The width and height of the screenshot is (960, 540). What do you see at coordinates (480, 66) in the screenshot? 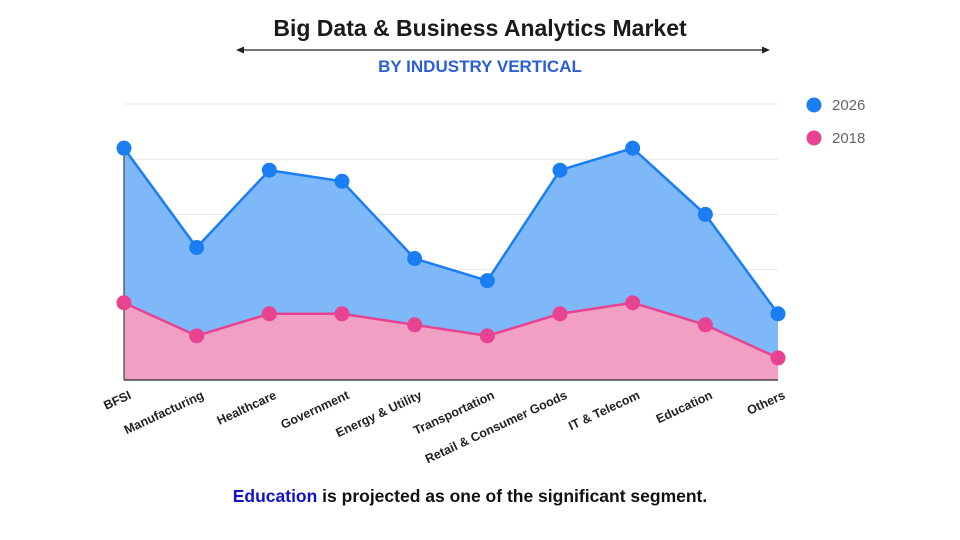
I see `chart-subtitle: BY INDUSTRY VERTICAL` at bounding box center [480, 66].